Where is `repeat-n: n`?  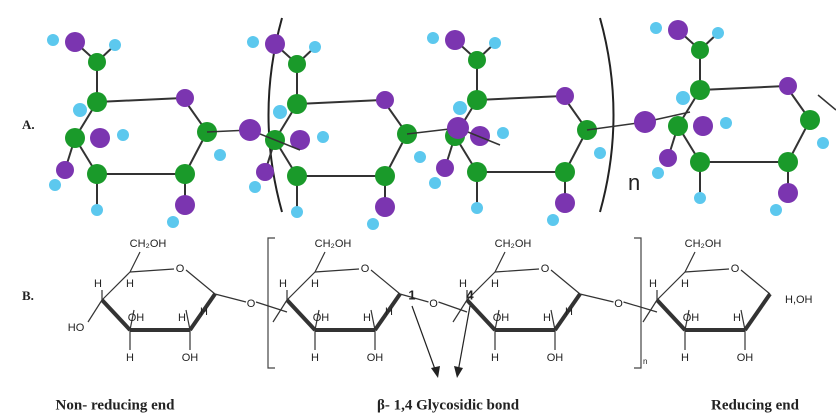
repeat-n: n is located at coordinates (634, 182).